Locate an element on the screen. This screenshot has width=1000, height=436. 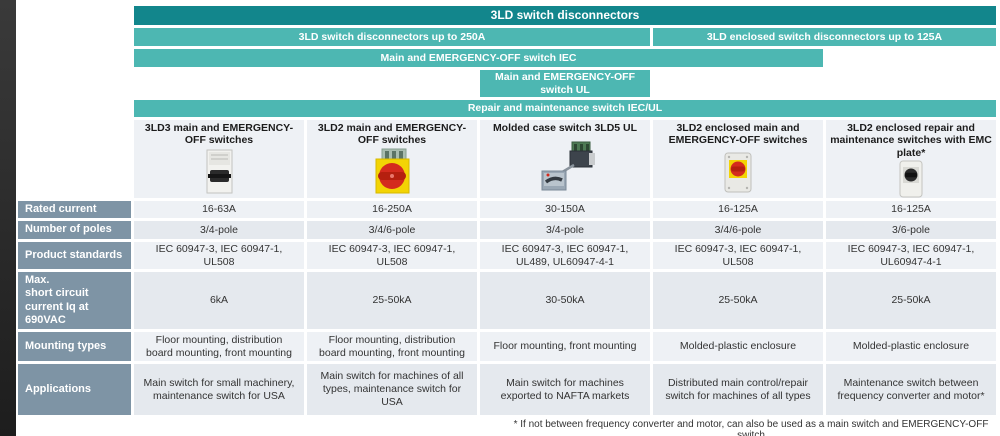
column-title: 3LD3 main and EMERGENCY-OFF switches is located at coordinates (219, 134).